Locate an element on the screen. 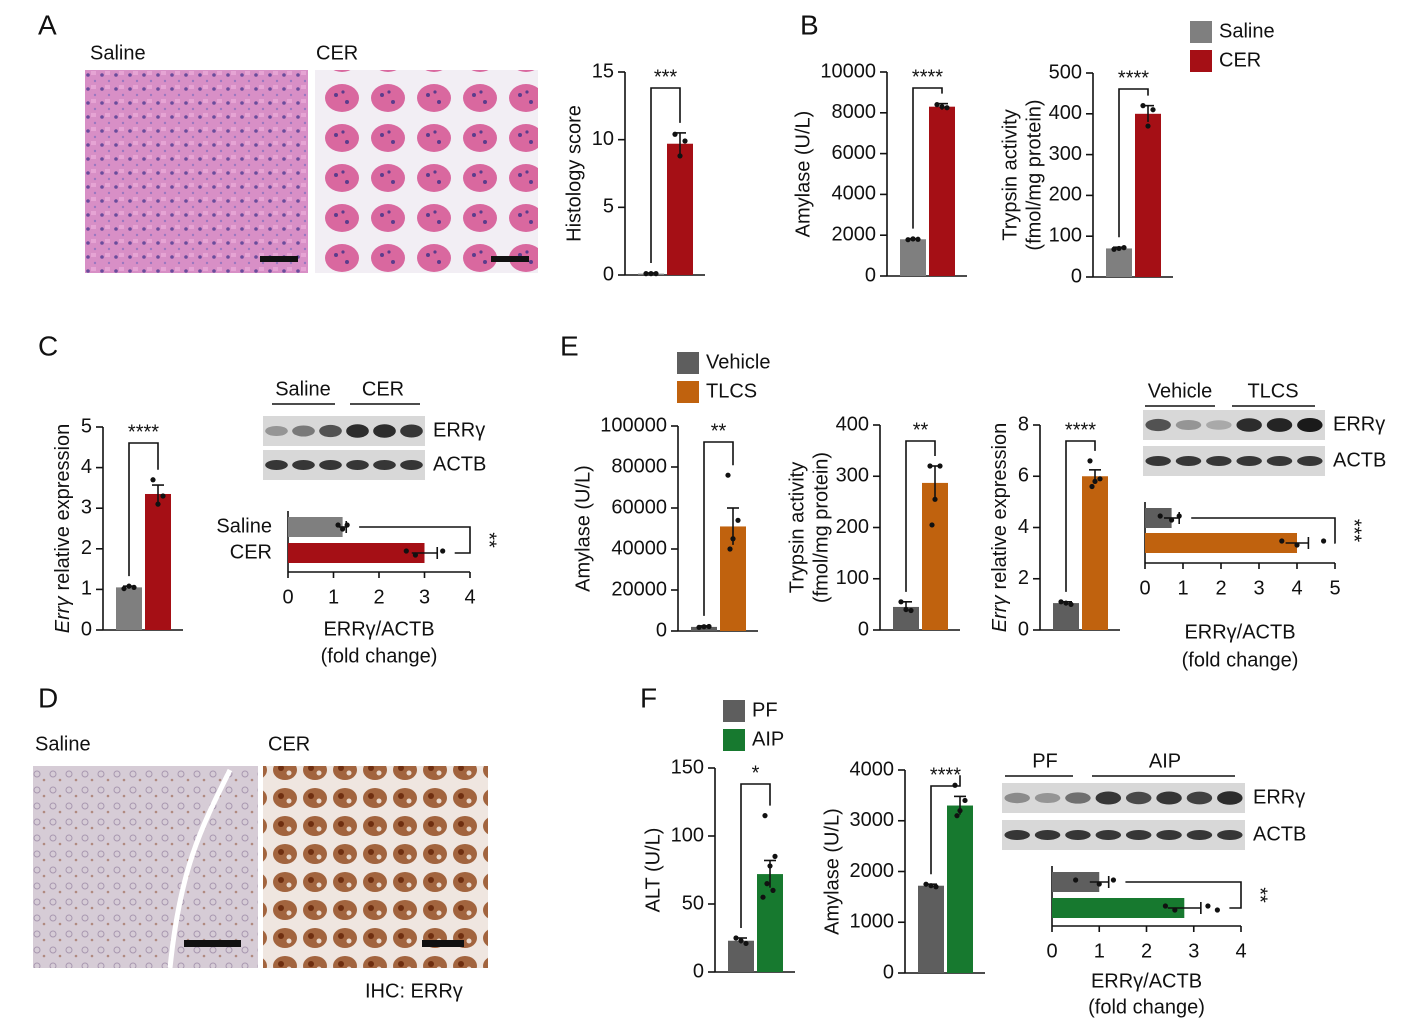 Image resolution: width=1402 pixels, height=1029 pixels. y-tick-label: 4 is located at coordinates (1023, 527).